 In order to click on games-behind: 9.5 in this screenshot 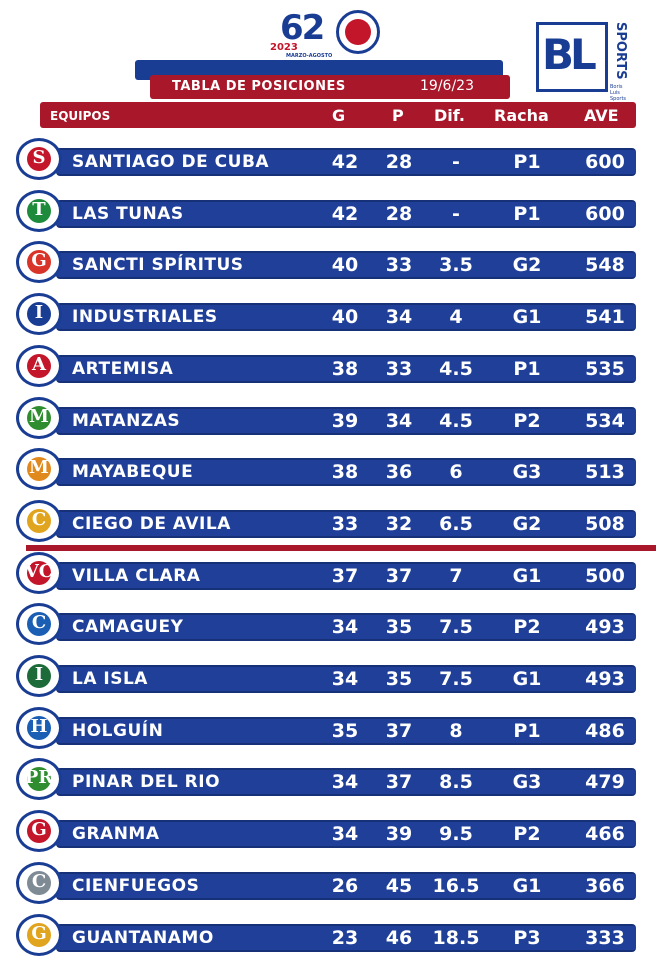, I will do `click(456, 834)`.